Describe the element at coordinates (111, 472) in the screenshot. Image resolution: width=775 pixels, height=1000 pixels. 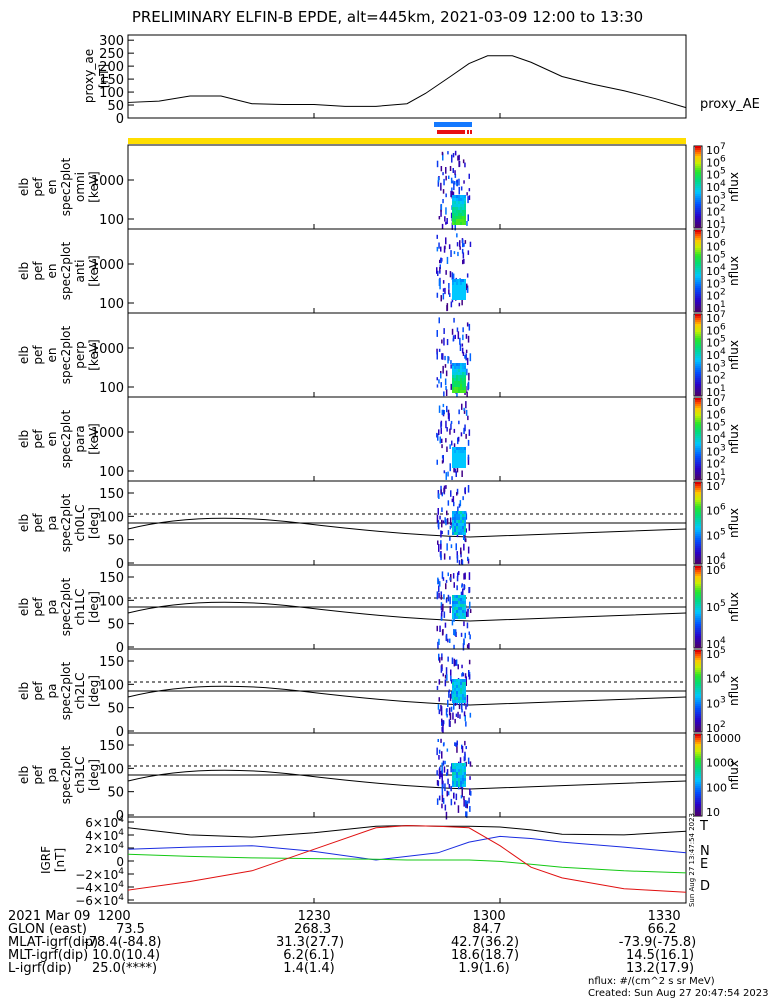
I see `panel-ytick-label: 100` at that location.